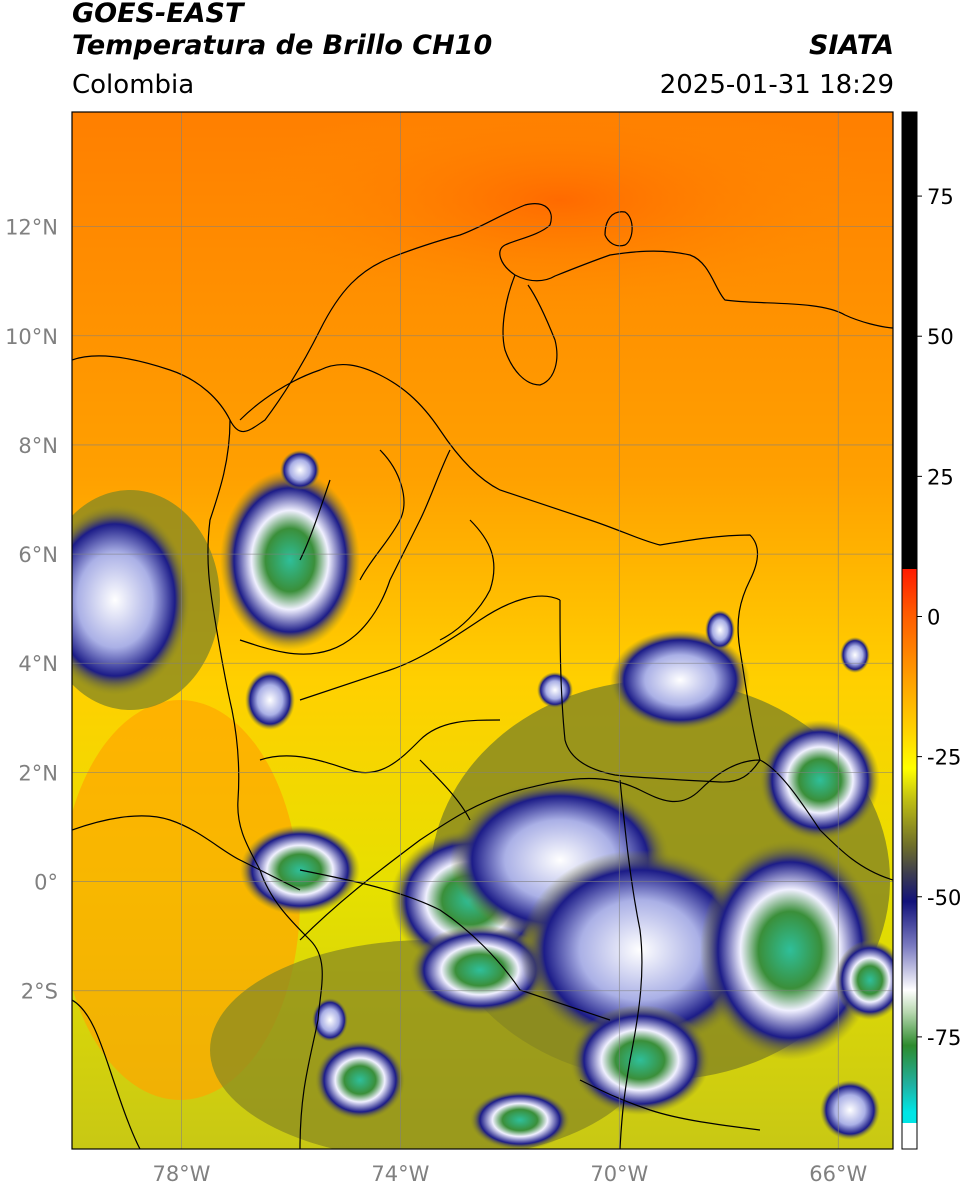 Image resolution: width=966 pixels, height=1190 pixels. I want to click on lat-label: 6°N, so click(38, 555).